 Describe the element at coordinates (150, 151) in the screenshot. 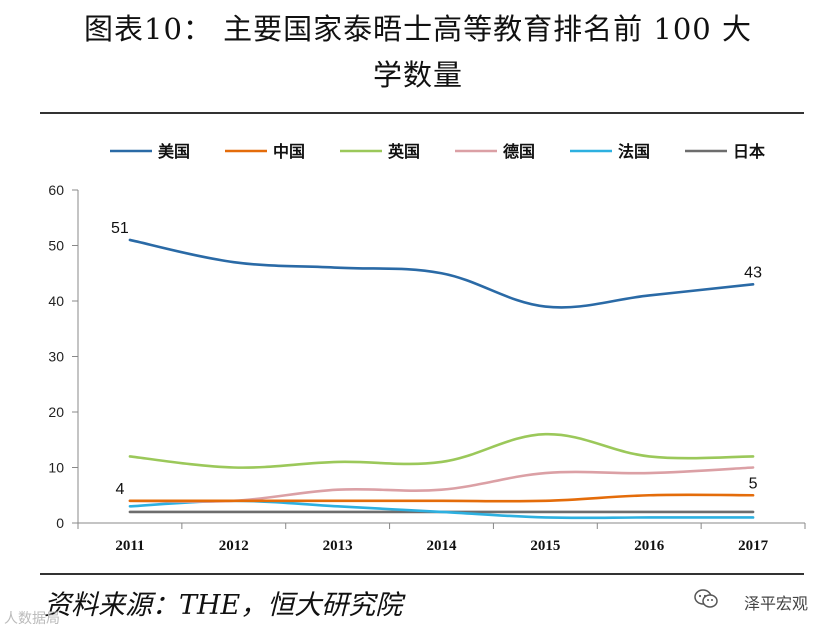

I see `legend-item: 美国` at that location.